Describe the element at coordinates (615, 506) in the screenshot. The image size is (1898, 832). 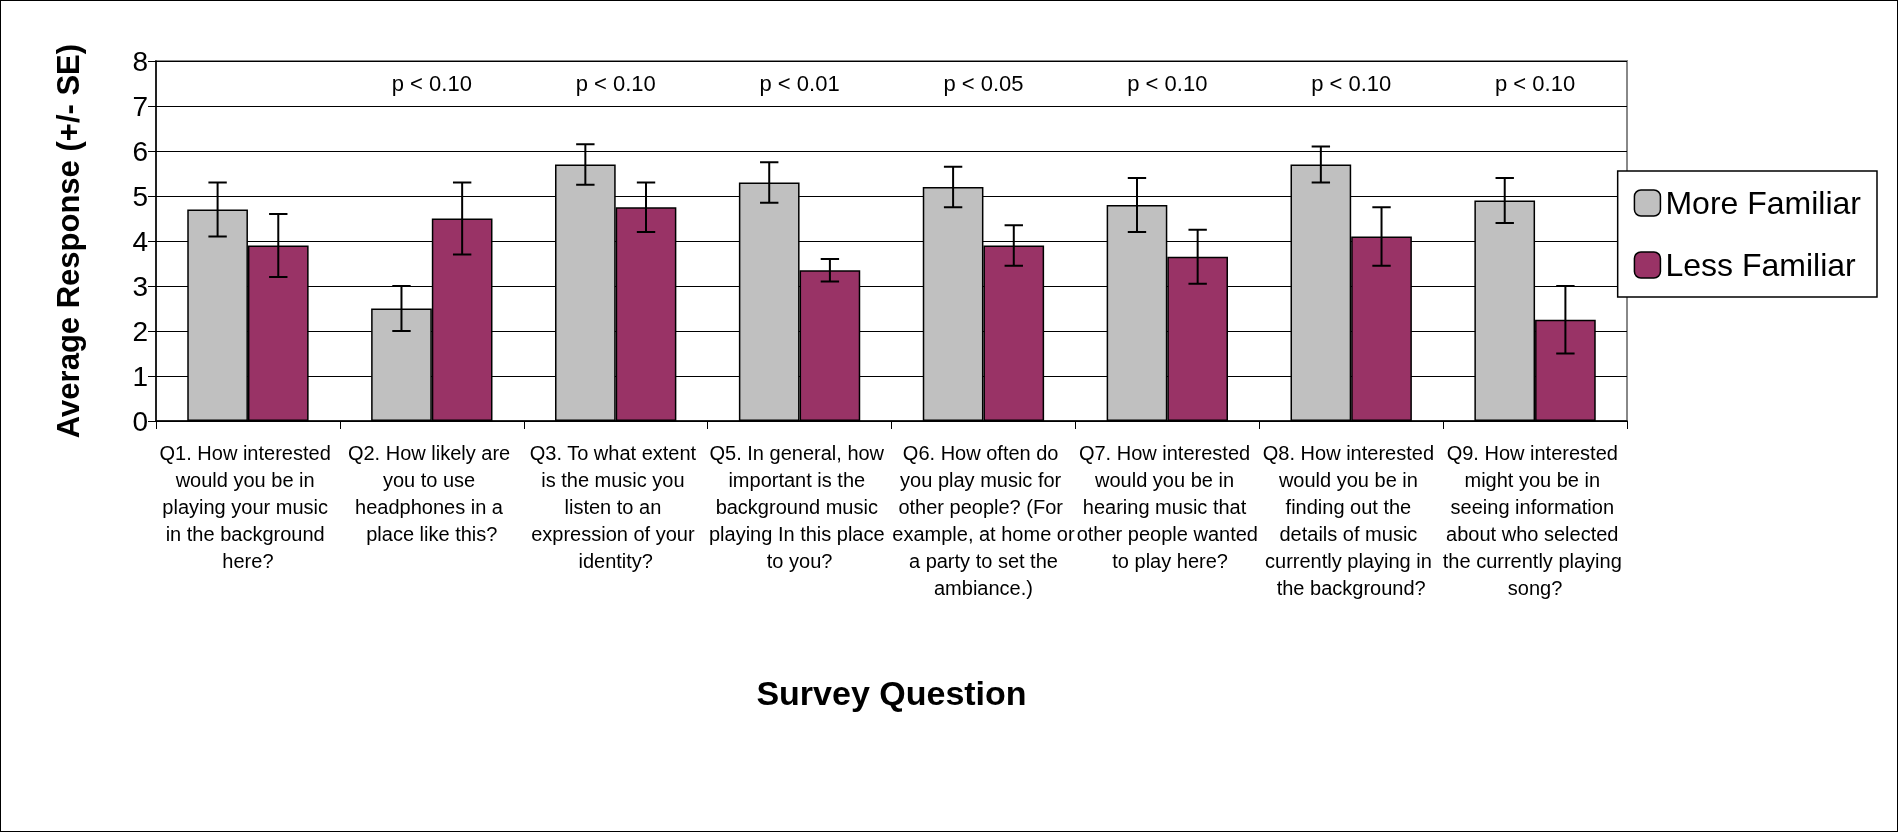
I see `x-tick-label: Q3. To what extent is the music you listen to an expression of your identity?` at that location.